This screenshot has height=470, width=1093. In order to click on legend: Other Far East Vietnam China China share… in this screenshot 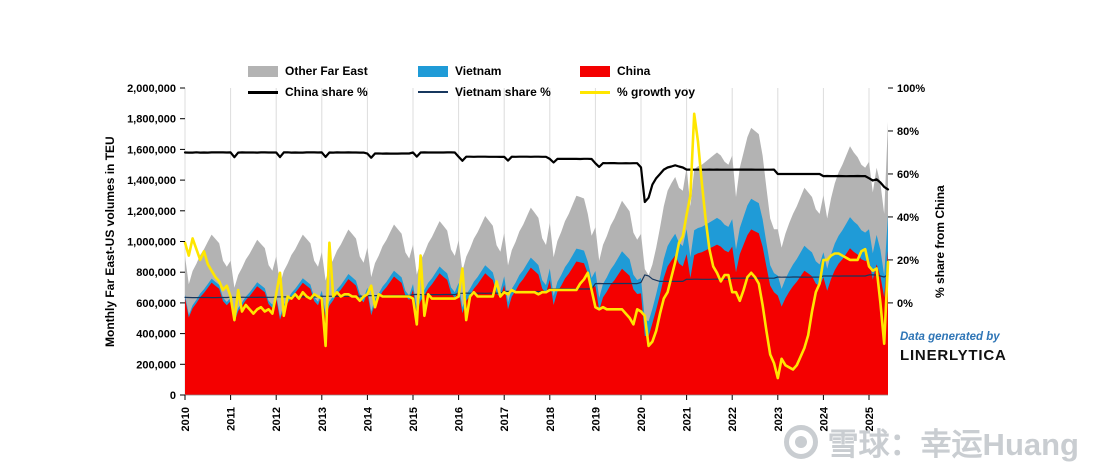, I will do `click(489, 81)`.